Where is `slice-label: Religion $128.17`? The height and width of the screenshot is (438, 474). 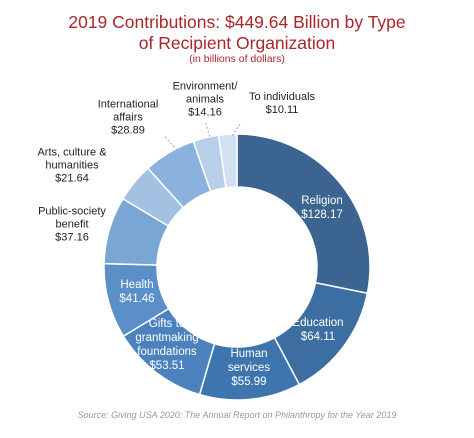 slice-label: Religion $128.17 is located at coordinates (322, 208).